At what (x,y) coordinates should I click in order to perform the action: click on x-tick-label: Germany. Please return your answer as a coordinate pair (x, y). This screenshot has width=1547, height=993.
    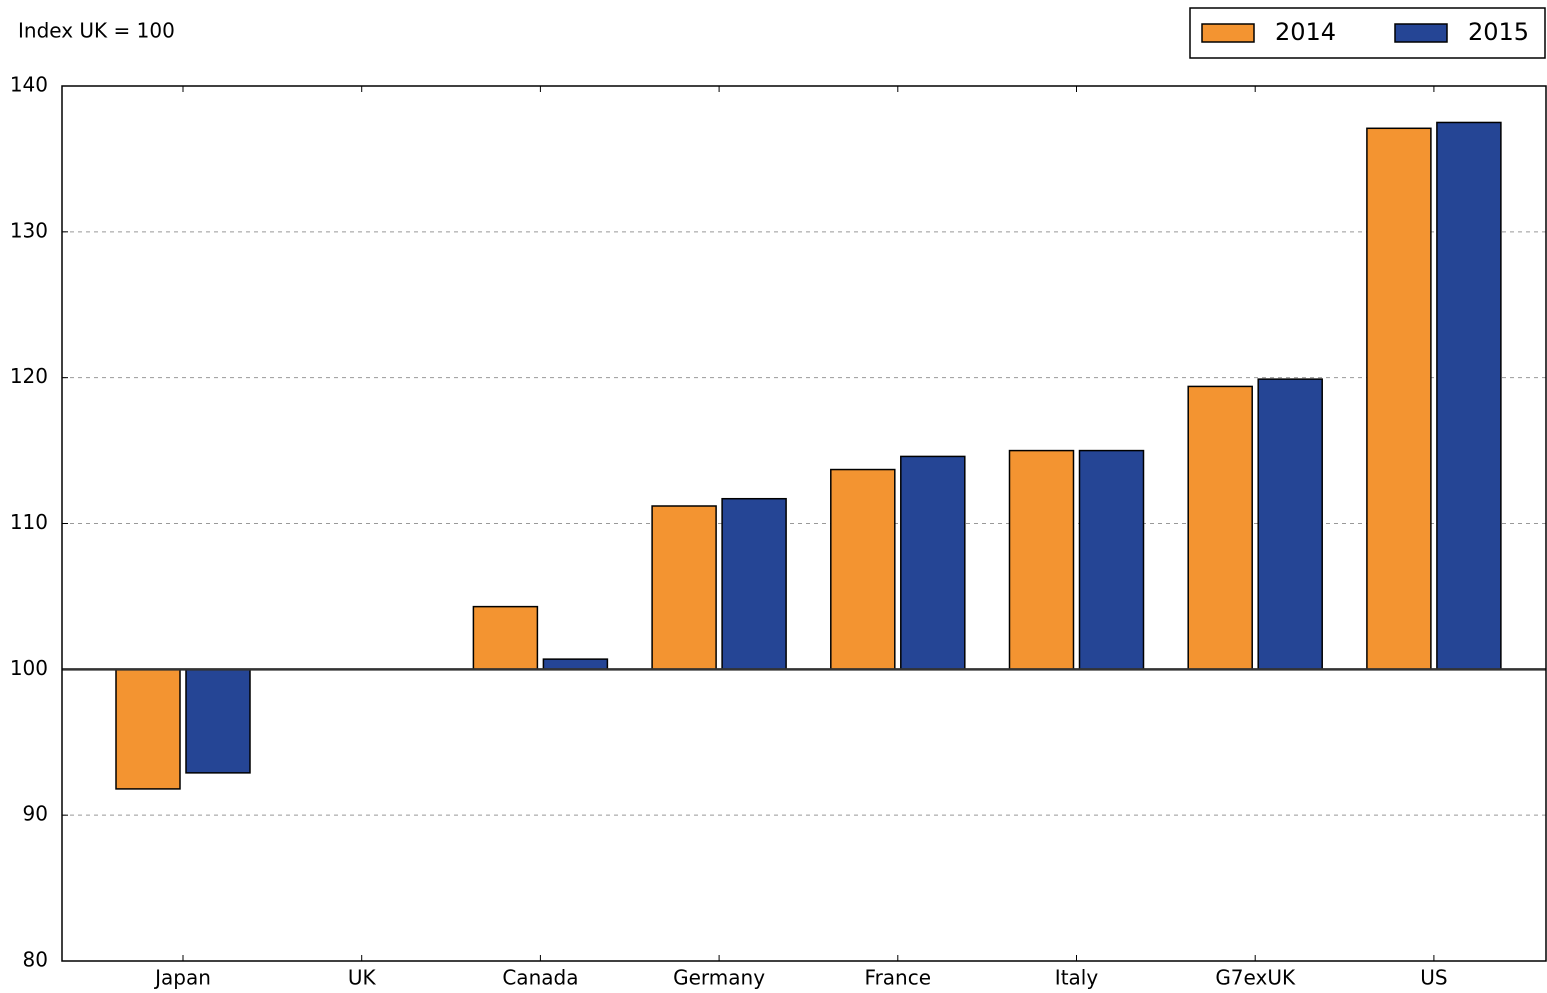
    Looking at the image, I should click on (719, 978).